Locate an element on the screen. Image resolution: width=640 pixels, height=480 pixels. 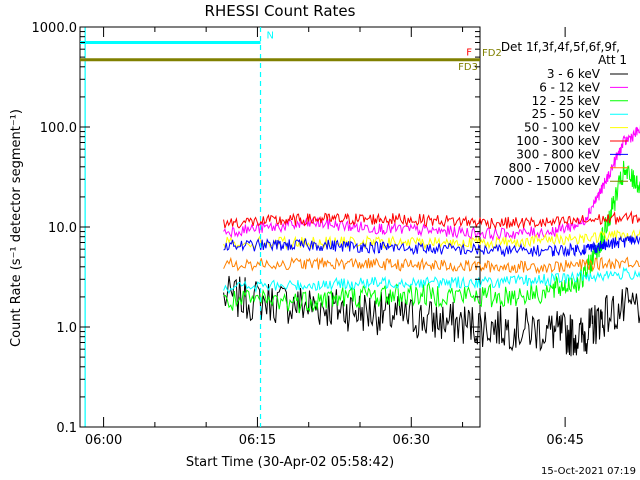
x-axis-label: Start Time (30-Apr-02 05:58:42) is located at coordinates (290, 462).